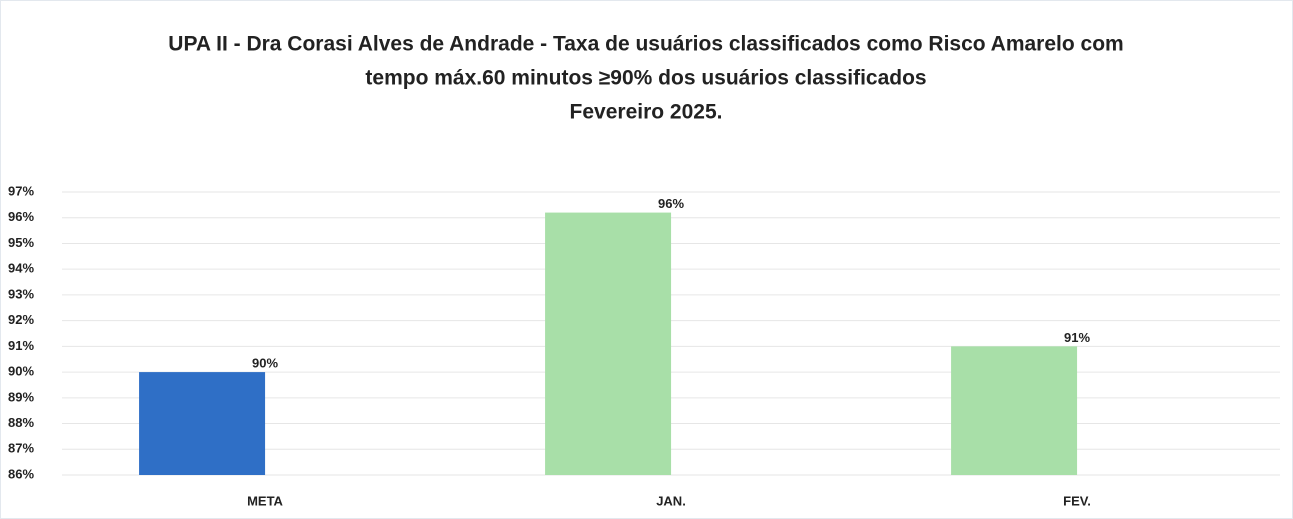 The height and width of the screenshot is (519, 1293). I want to click on y-tick-label: 94%, so click(21, 268).